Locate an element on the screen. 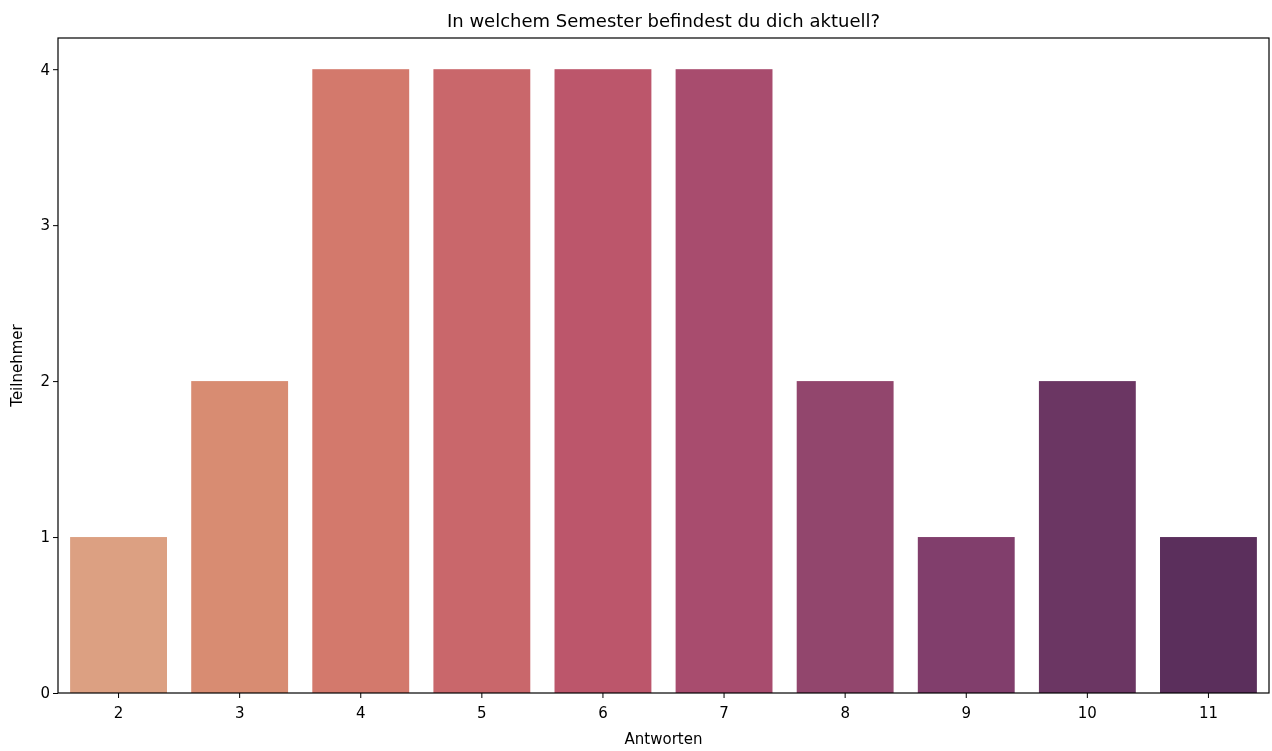 The width and height of the screenshot is (1272, 751). x-tick-label: 10 is located at coordinates (1087, 712).